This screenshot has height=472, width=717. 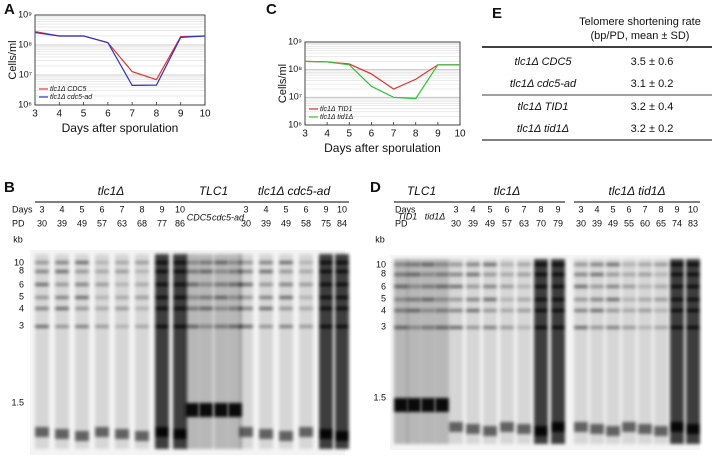 I want to click on pd-label: 86, so click(x=180, y=223).